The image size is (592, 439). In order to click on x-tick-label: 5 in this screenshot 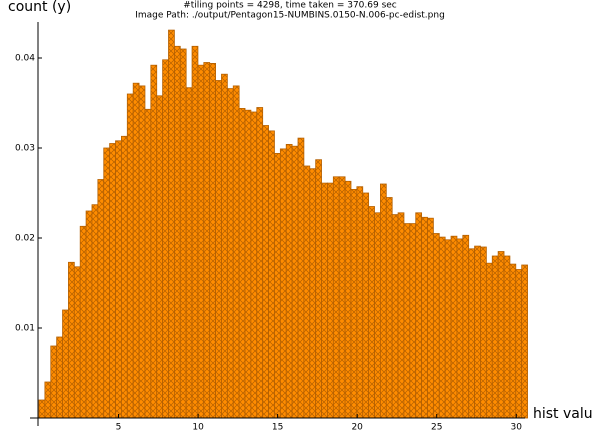, I will do `click(119, 428)`.